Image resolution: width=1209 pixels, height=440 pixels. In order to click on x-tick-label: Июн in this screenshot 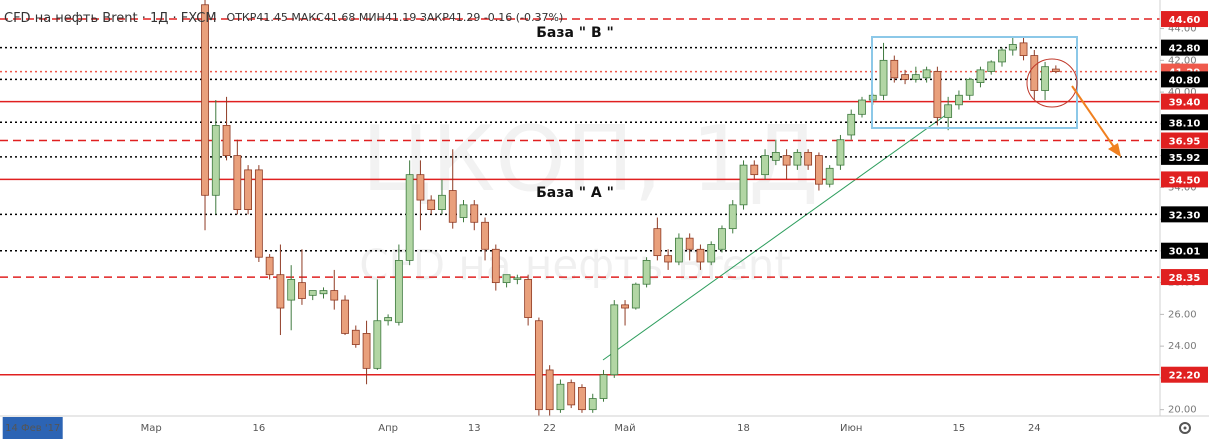, I will do `click(851, 428)`.